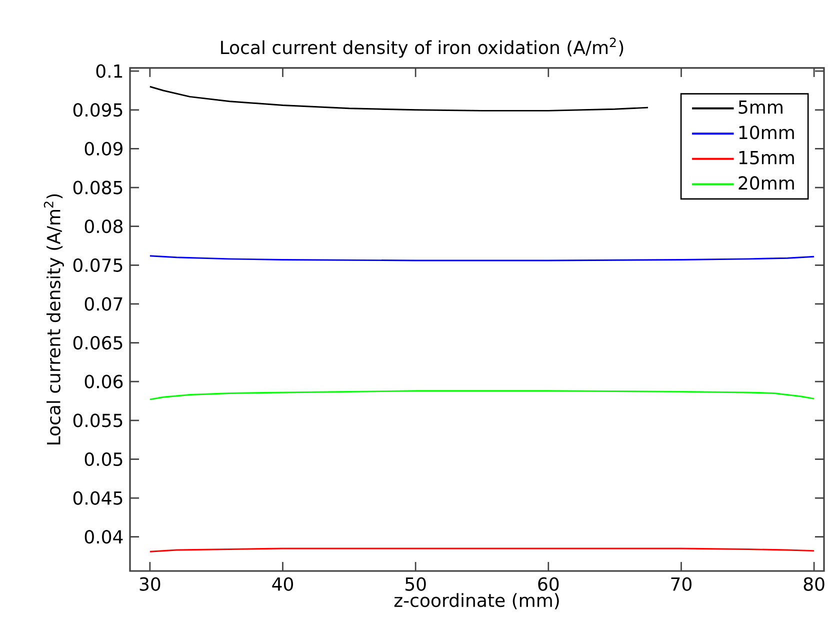 The image size is (834, 624). What do you see at coordinates (103, 149) in the screenshot?
I see `y-tick-label: 0.09` at bounding box center [103, 149].